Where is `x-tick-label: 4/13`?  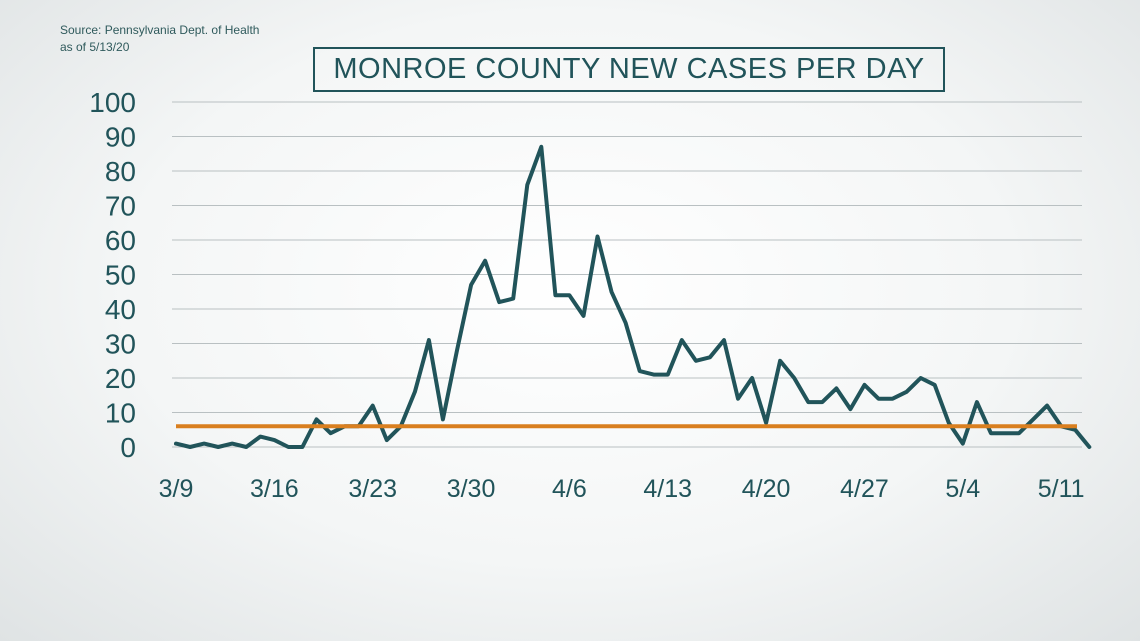 x-tick-label: 4/13 is located at coordinates (667, 489).